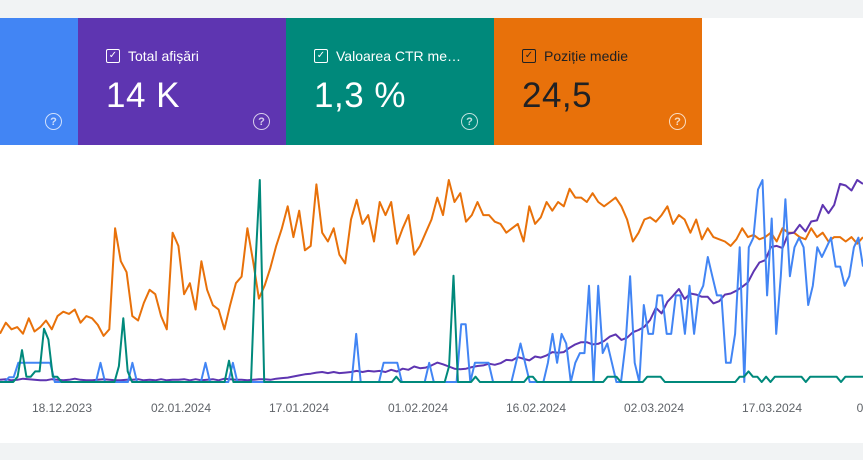 This screenshot has height=460, width=863. Describe the element at coordinates (586, 56) in the screenshot. I see `position-label: Poziție medie` at that location.